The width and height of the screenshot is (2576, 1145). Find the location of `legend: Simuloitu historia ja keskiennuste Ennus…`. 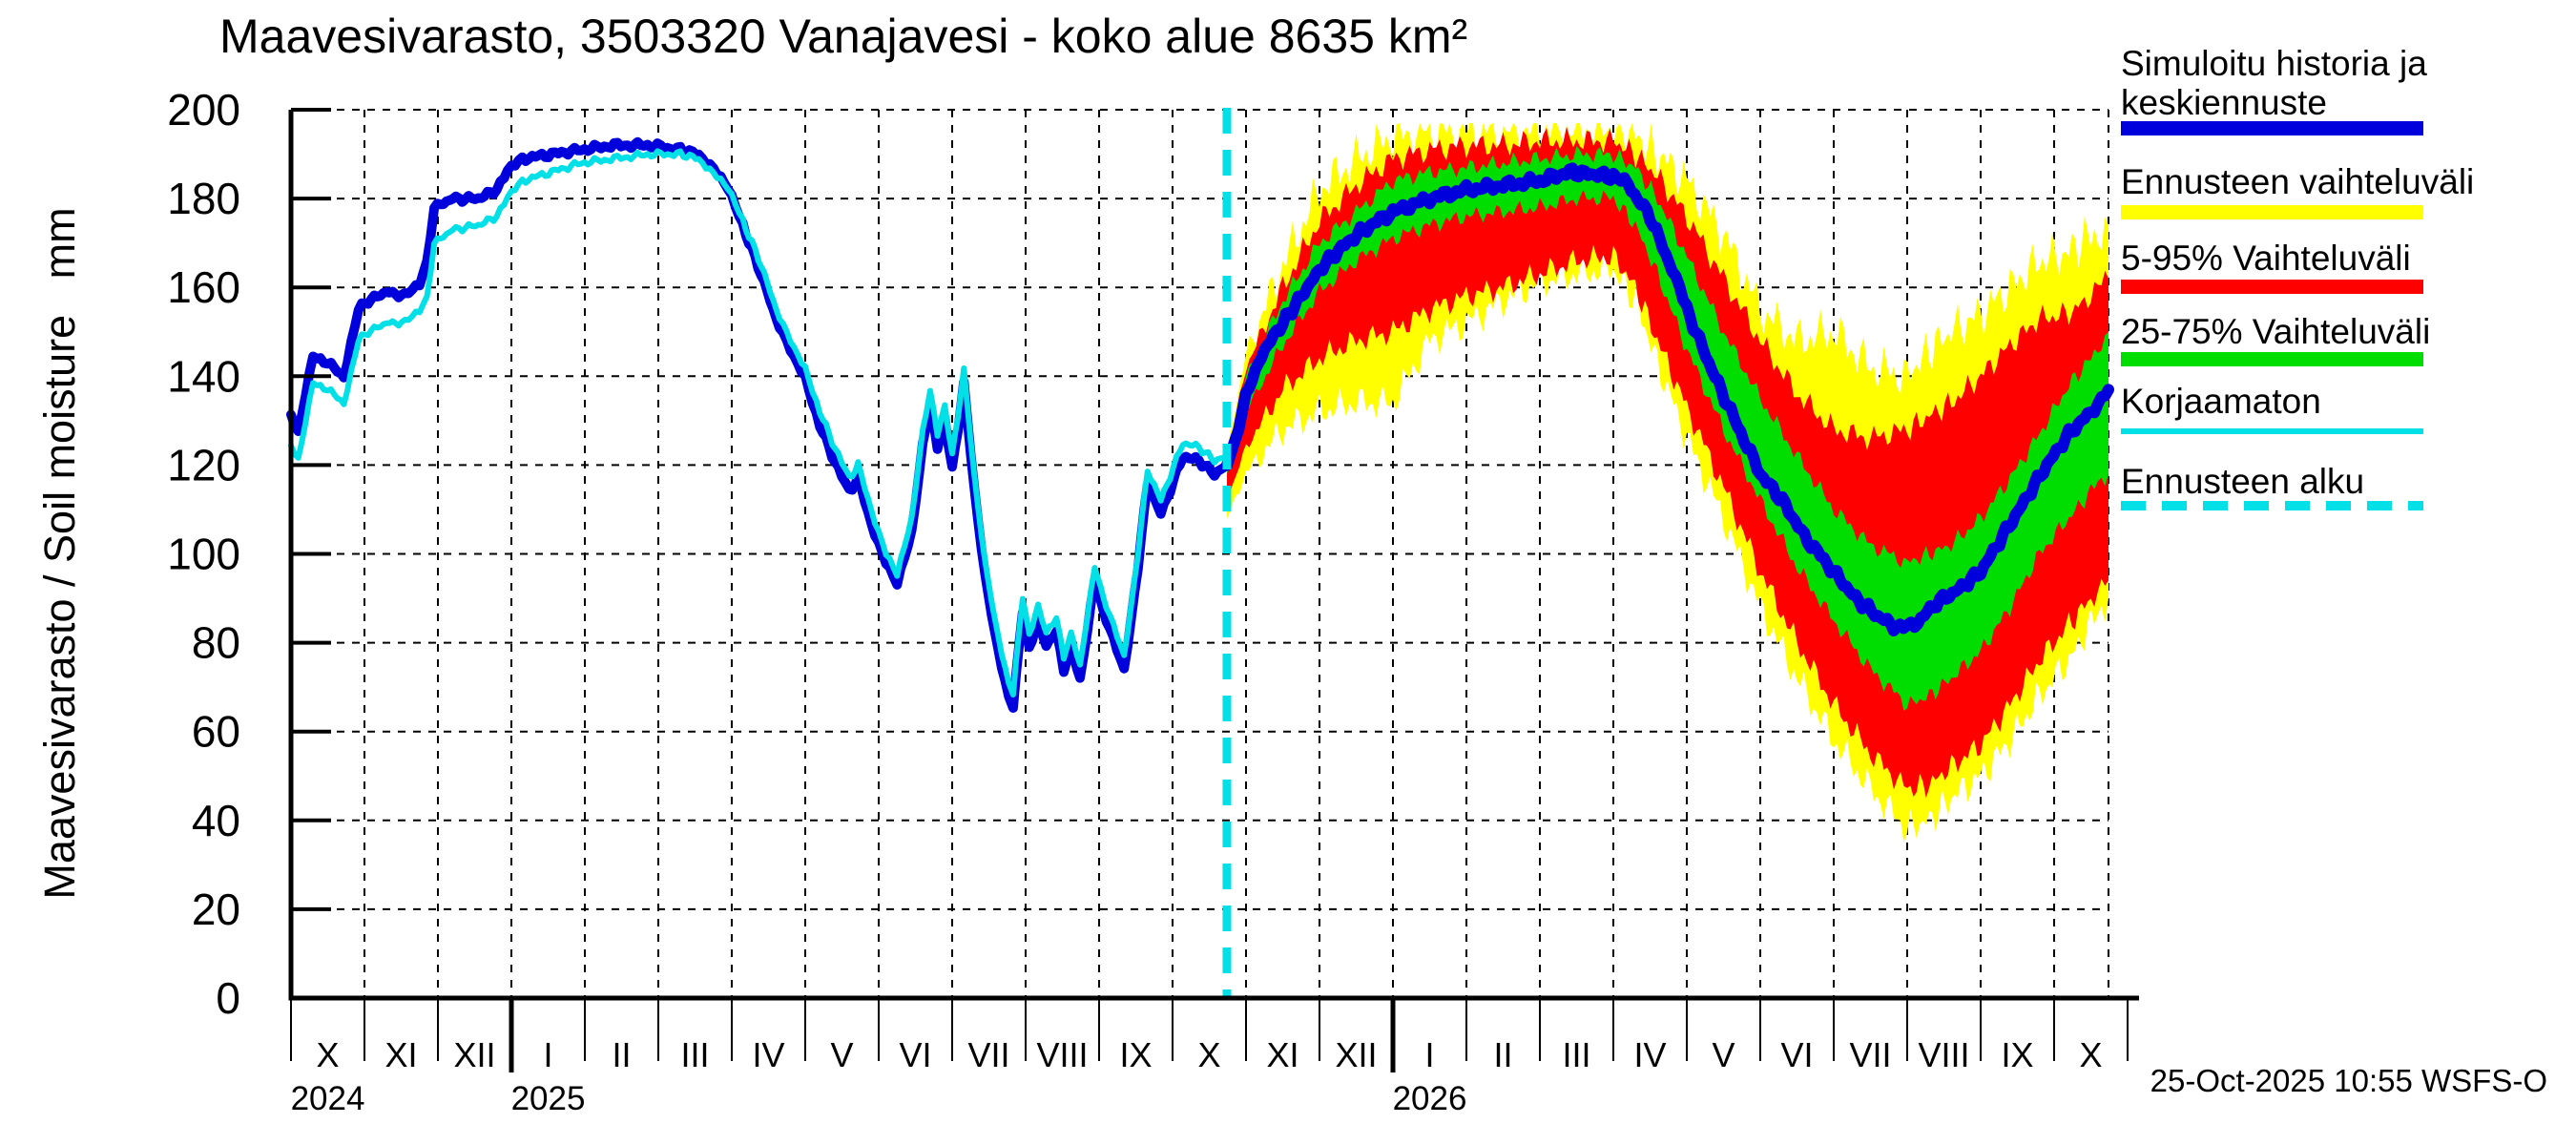

legend: Simuloitu historia ja keskiennuste Ennus… is located at coordinates (2345, 296).